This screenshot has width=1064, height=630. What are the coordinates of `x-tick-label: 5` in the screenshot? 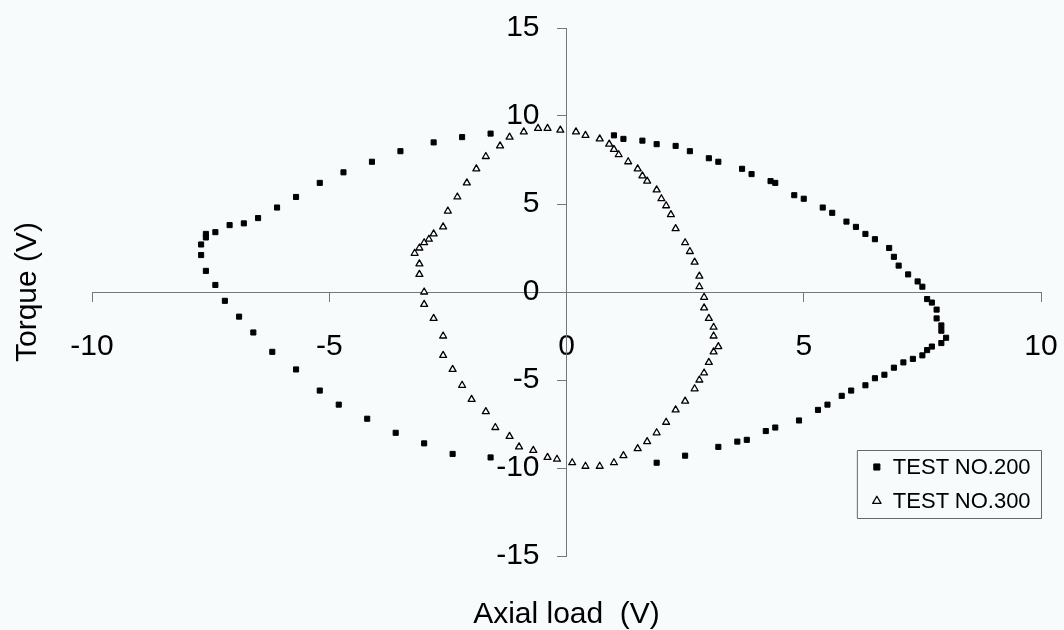 It's located at (804, 345).